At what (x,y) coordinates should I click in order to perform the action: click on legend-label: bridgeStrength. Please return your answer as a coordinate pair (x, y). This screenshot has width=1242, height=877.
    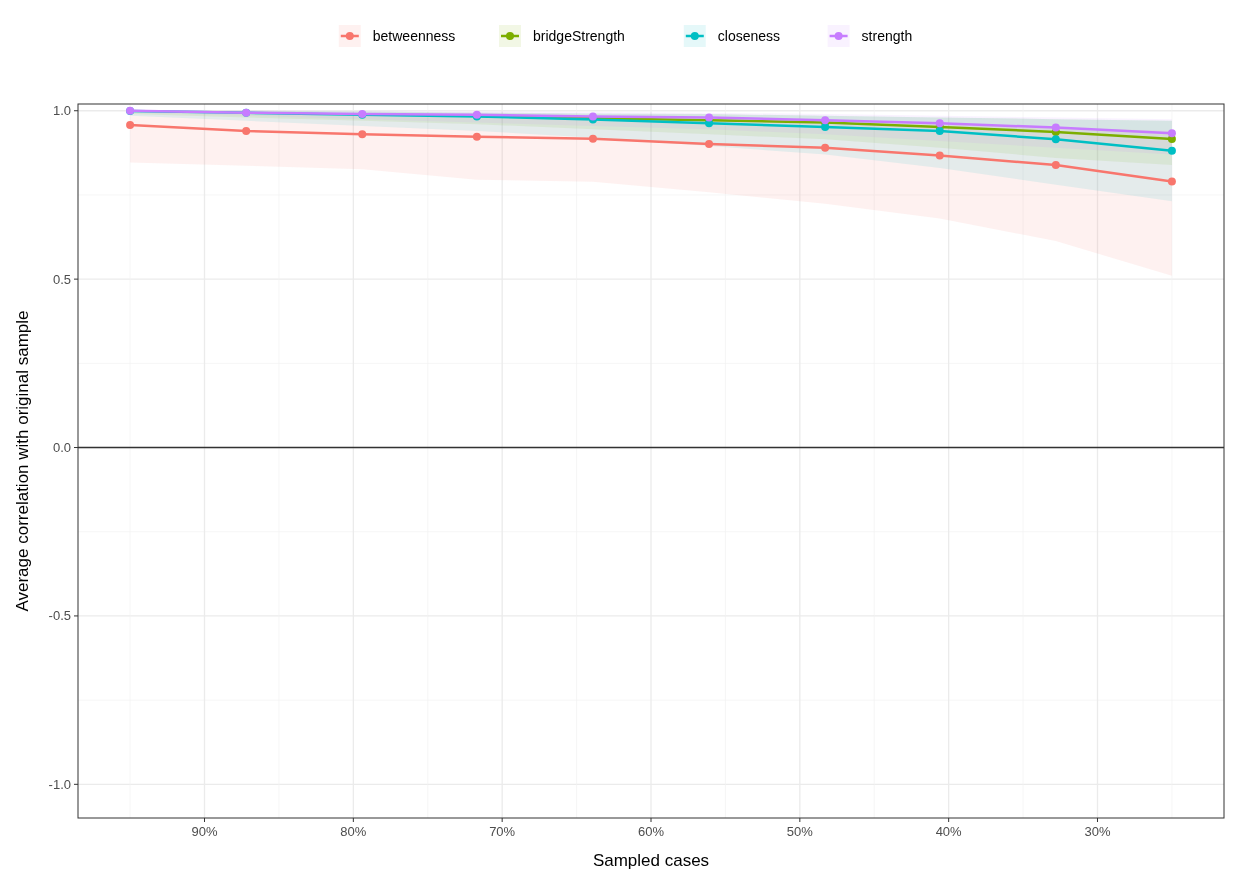
    Looking at the image, I should click on (579, 35).